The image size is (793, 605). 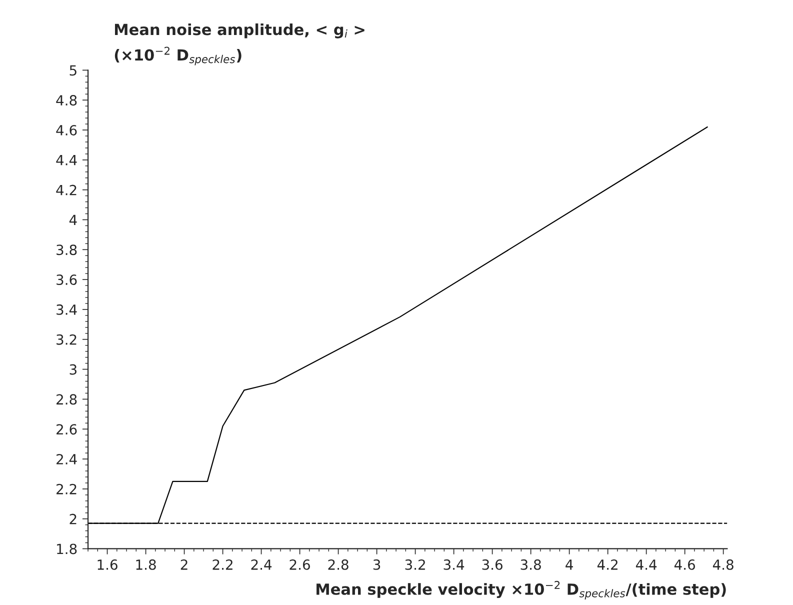 I want to click on y-tick-label: 3.8, so click(x=66, y=250).